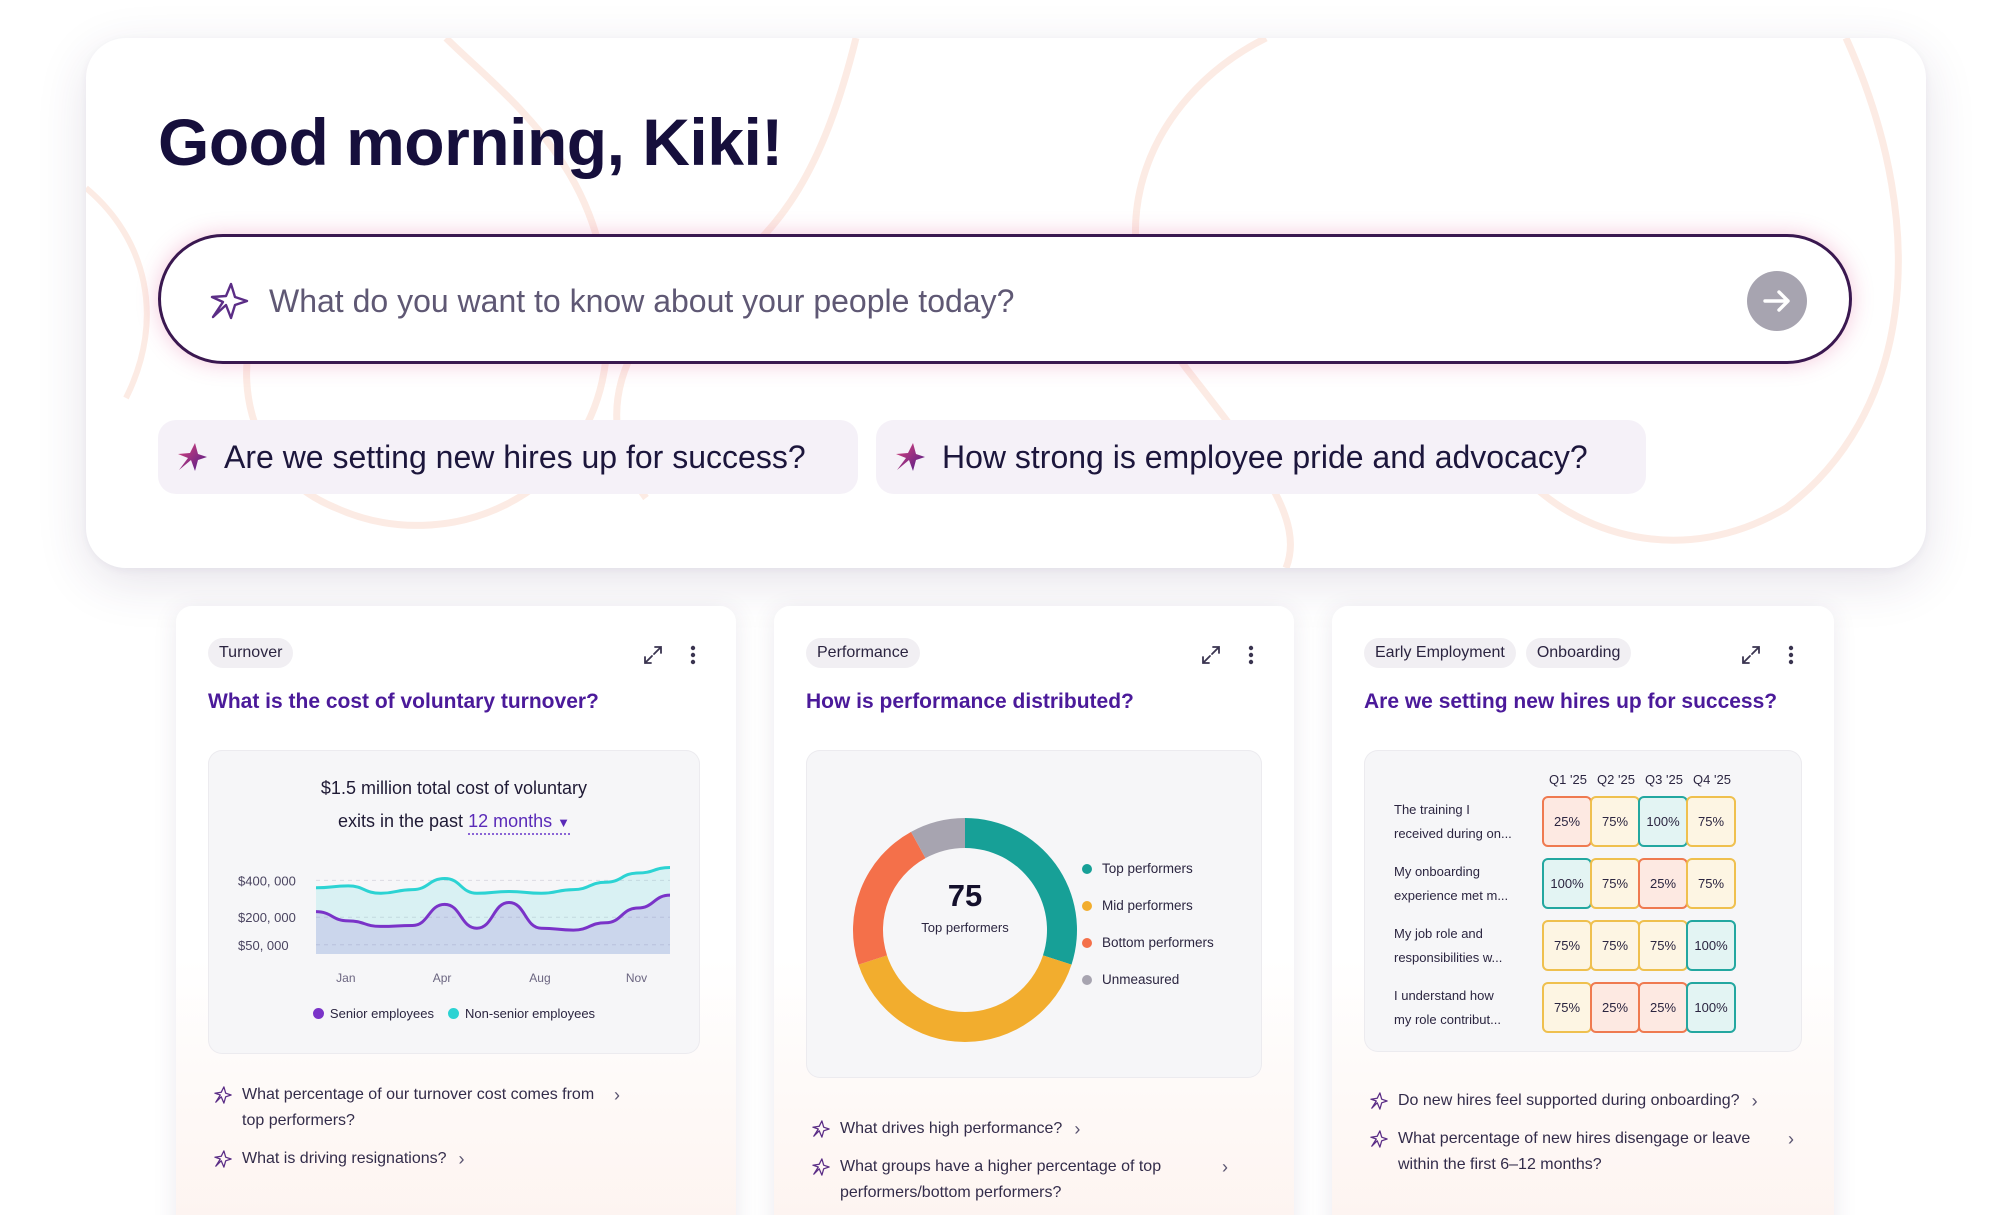 This screenshot has width=2000, height=1215. Describe the element at coordinates (493, 912) in the screenshot. I see `series-line-senior` at that location.